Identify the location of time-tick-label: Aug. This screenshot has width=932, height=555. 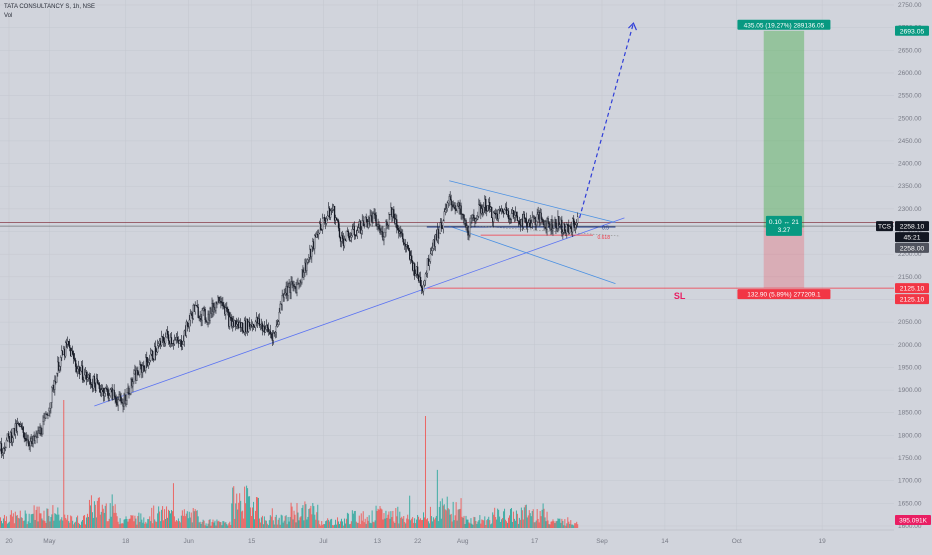
(463, 541).